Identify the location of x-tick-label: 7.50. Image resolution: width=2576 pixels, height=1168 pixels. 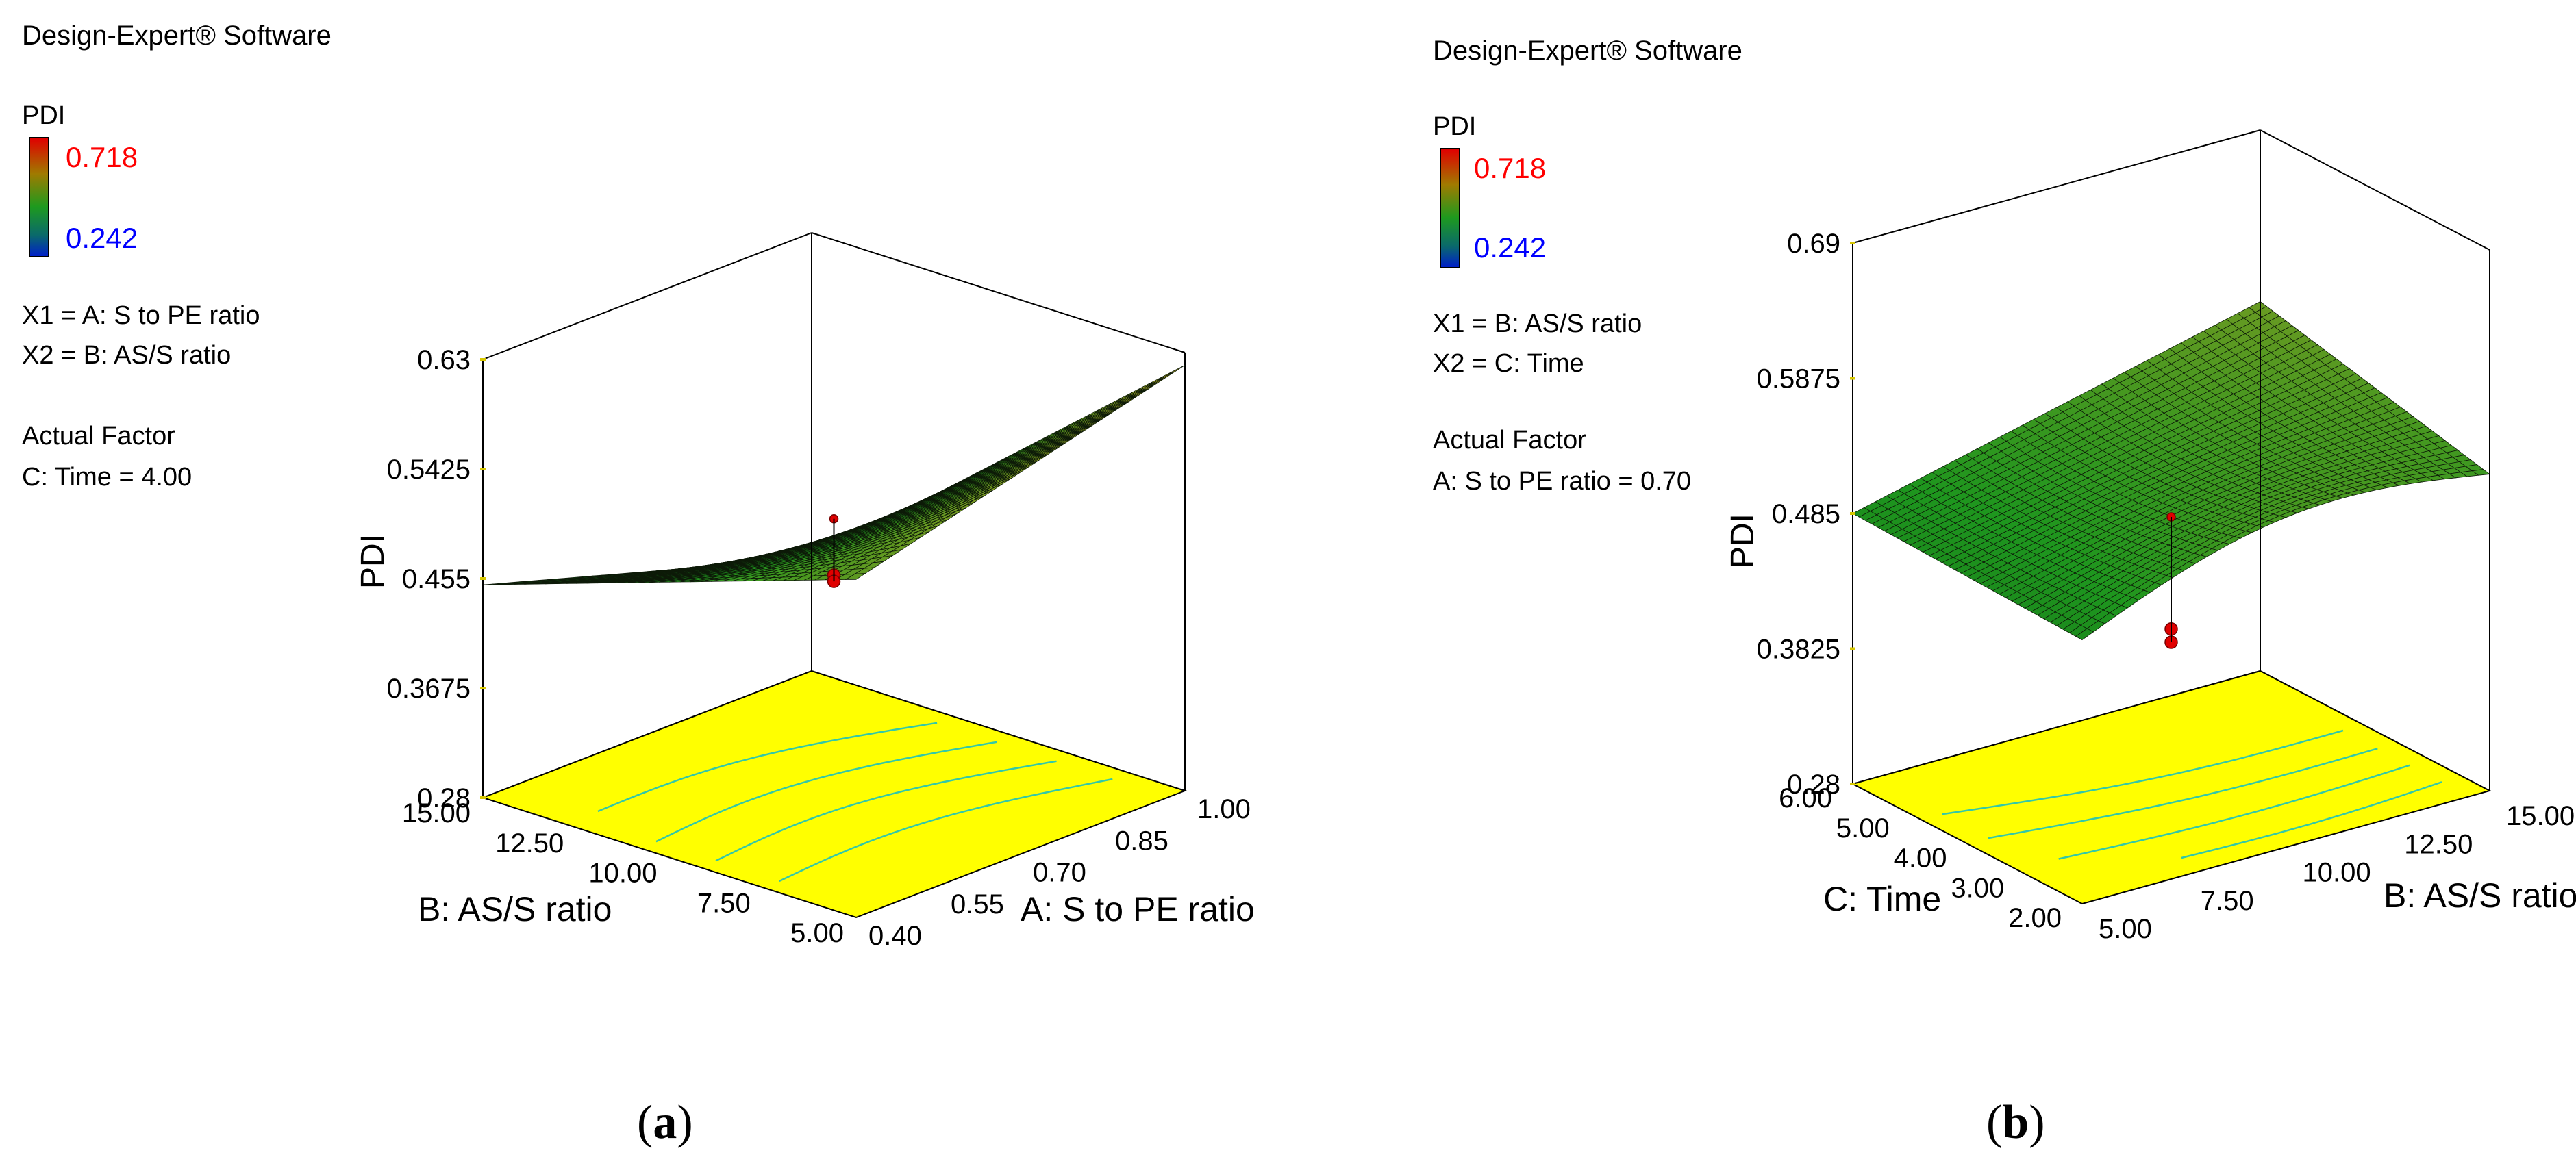
(2227, 901).